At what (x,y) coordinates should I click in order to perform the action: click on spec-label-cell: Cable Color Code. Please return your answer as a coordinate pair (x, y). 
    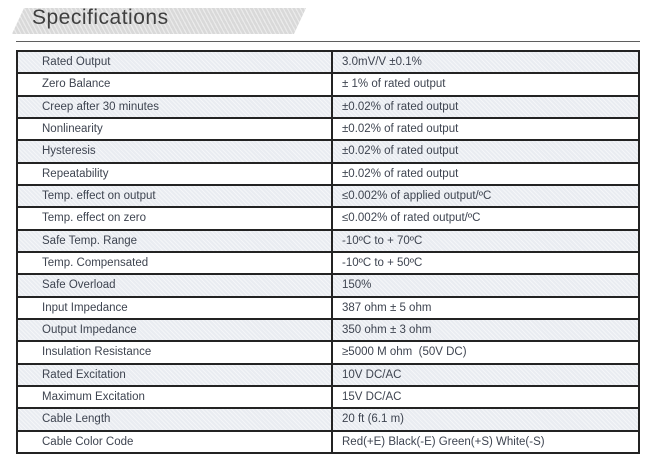
    Looking at the image, I should click on (175, 441).